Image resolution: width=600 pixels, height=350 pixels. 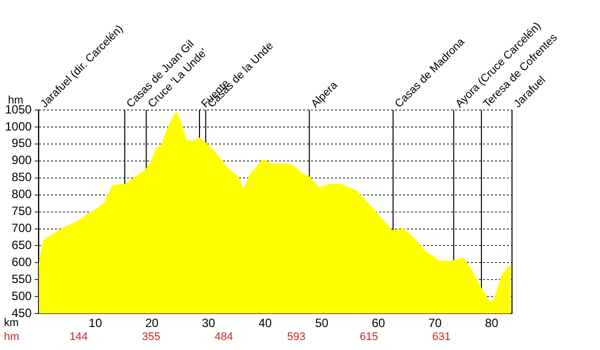 What do you see at coordinates (22, 295) in the screenshot?
I see `y-tick-label: 500` at bounding box center [22, 295].